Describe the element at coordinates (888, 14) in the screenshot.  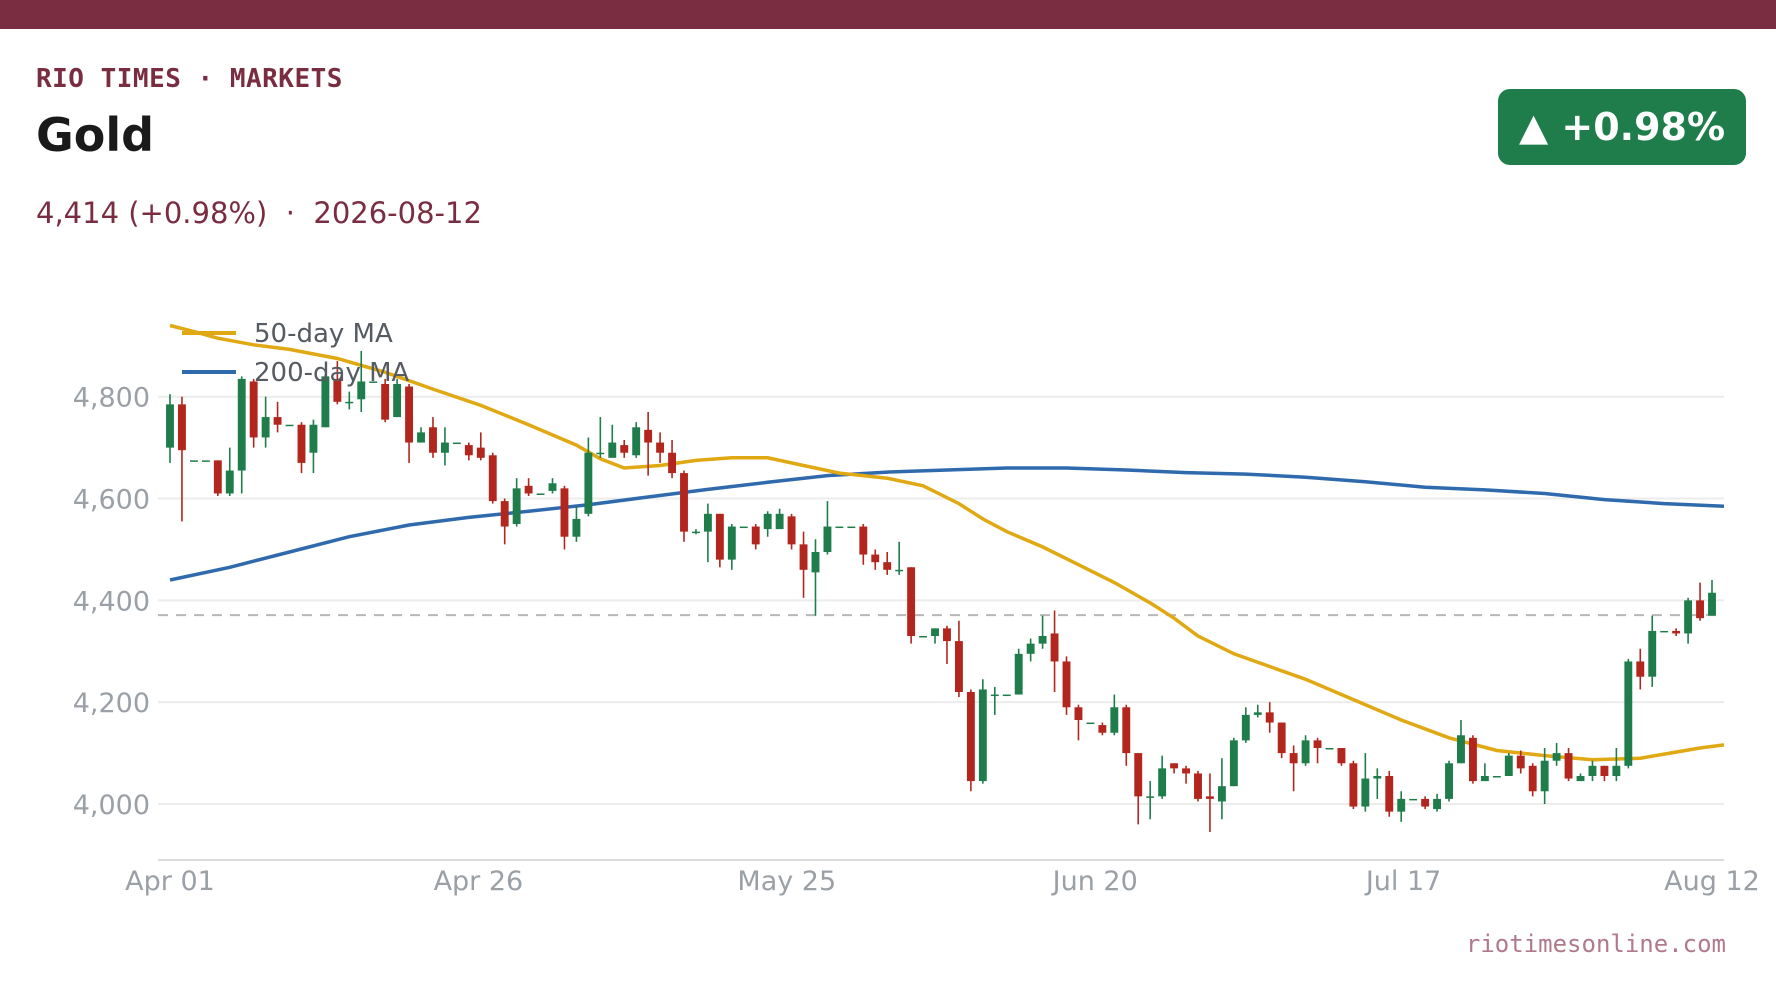
I see `top-accent-bar` at that location.